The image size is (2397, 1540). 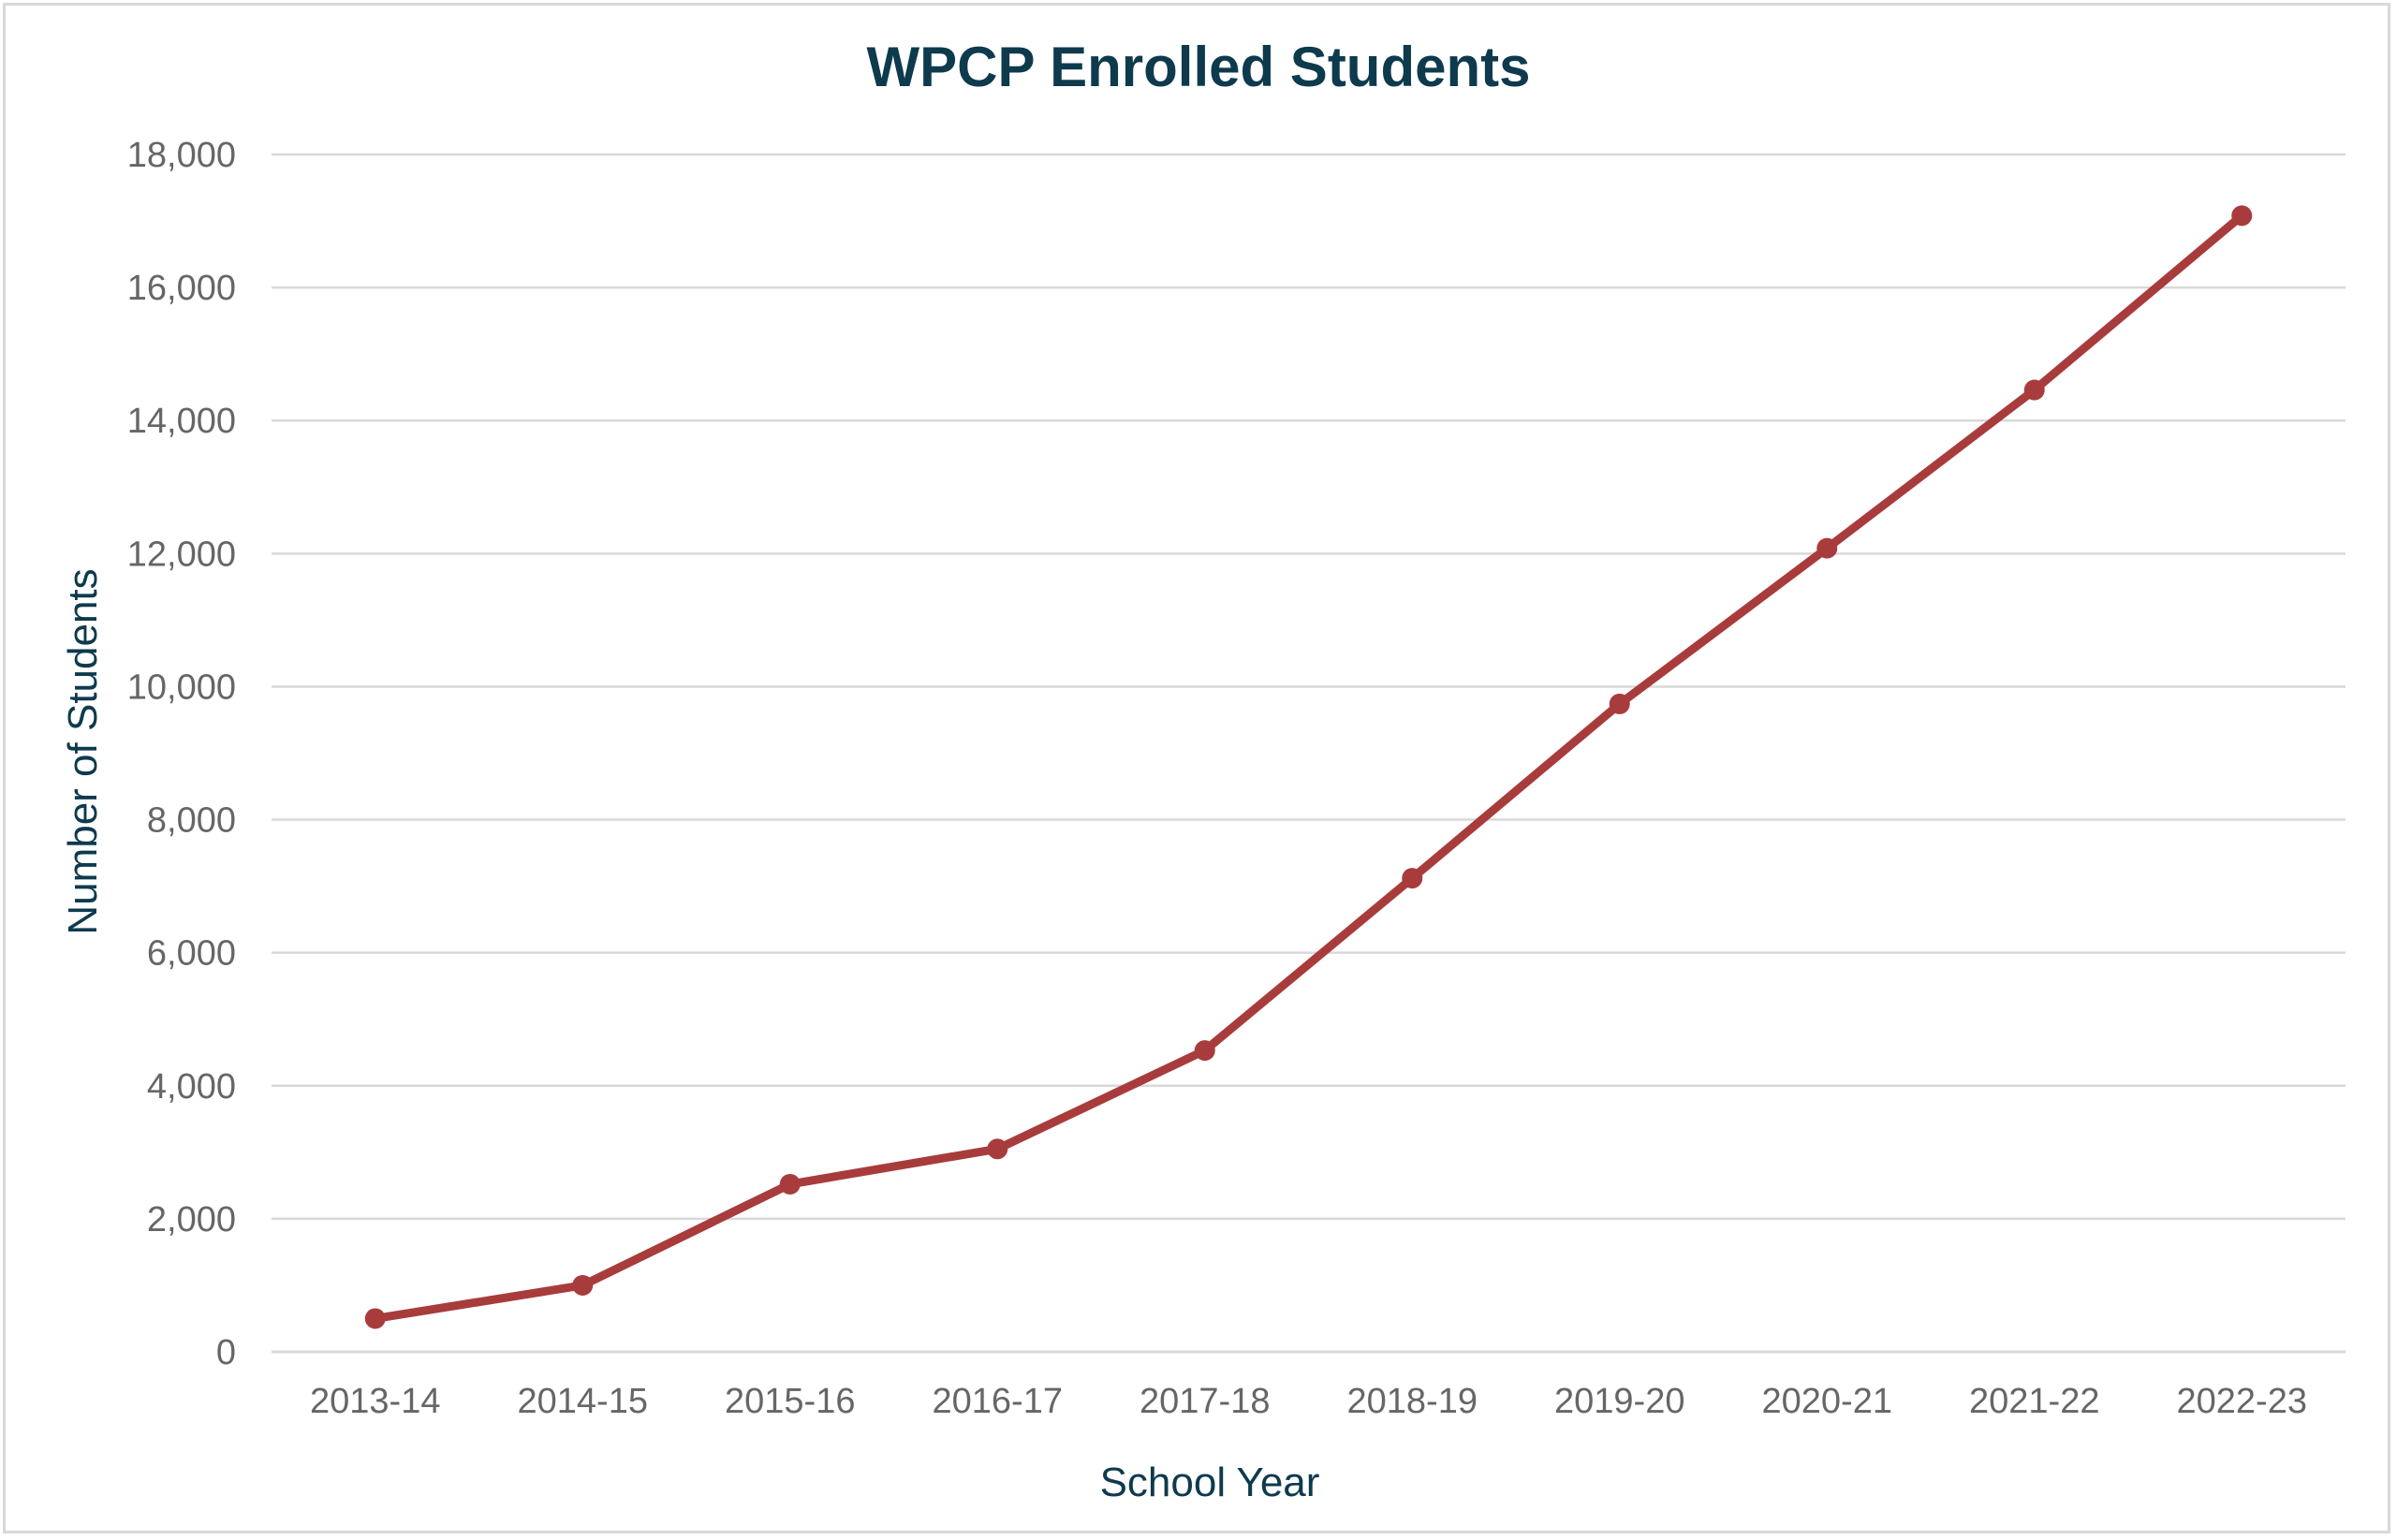 I want to click on x-tick-label: 2019-20, so click(x=1619, y=1401).